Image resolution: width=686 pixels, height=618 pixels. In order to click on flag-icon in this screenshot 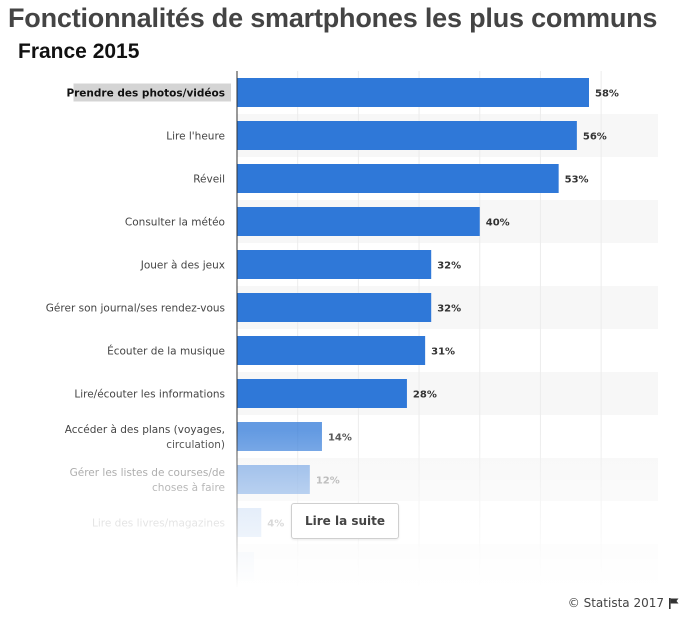, I will do `click(674, 603)`.